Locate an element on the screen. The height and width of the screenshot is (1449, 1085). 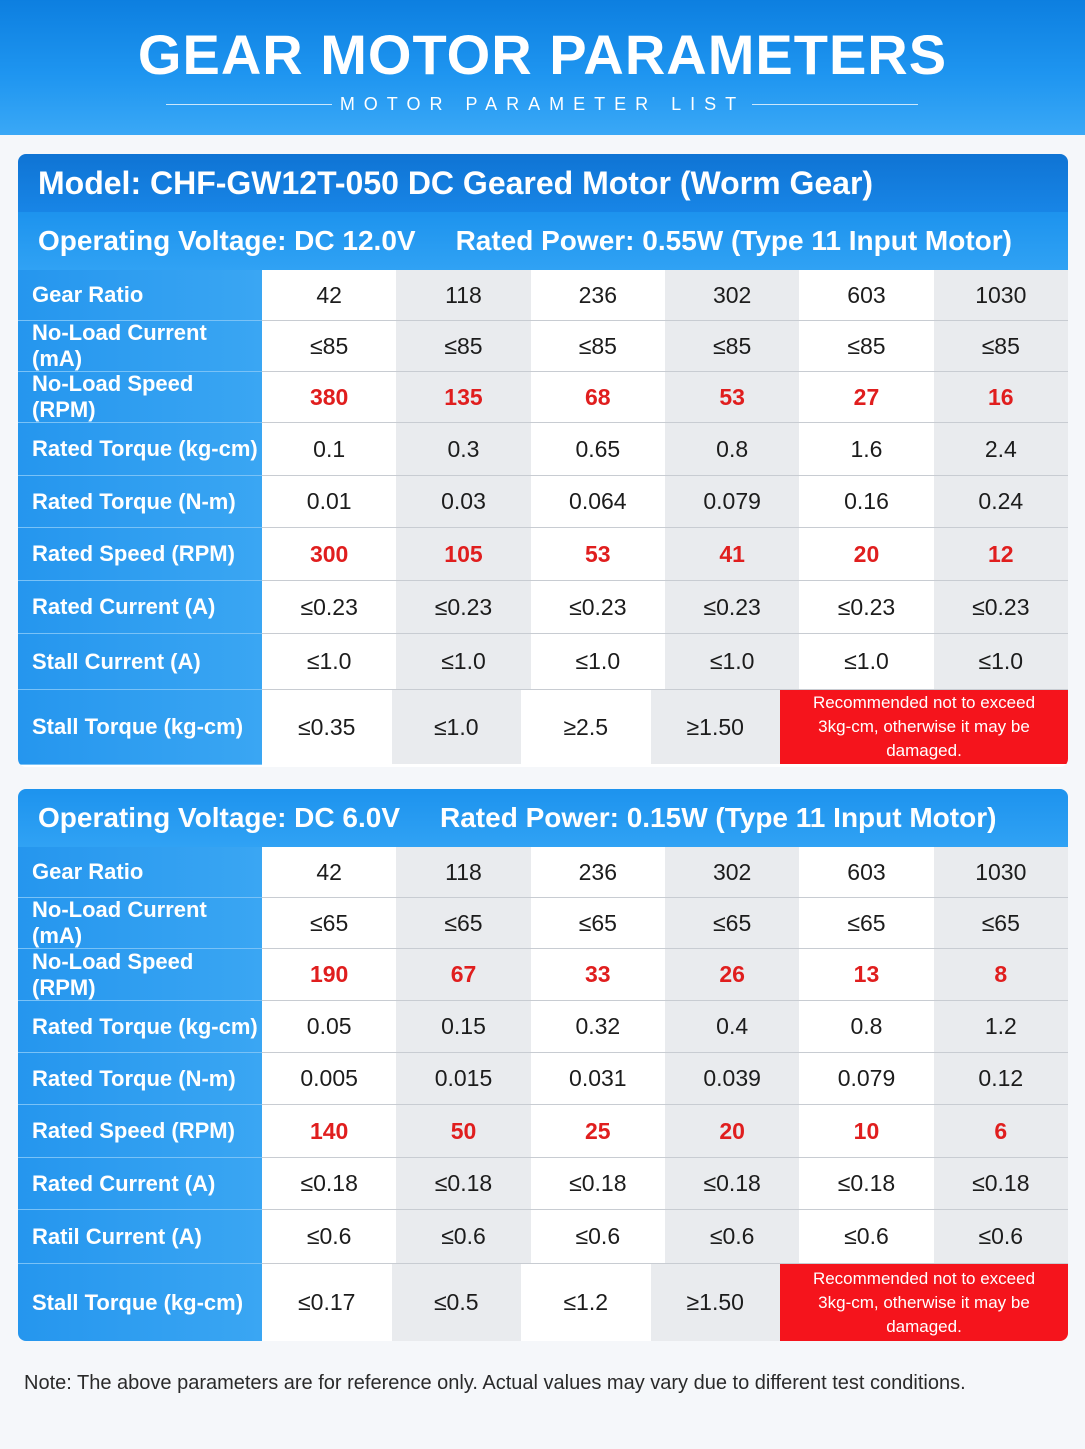
value-cell: 0.039 is located at coordinates (732, 1078).